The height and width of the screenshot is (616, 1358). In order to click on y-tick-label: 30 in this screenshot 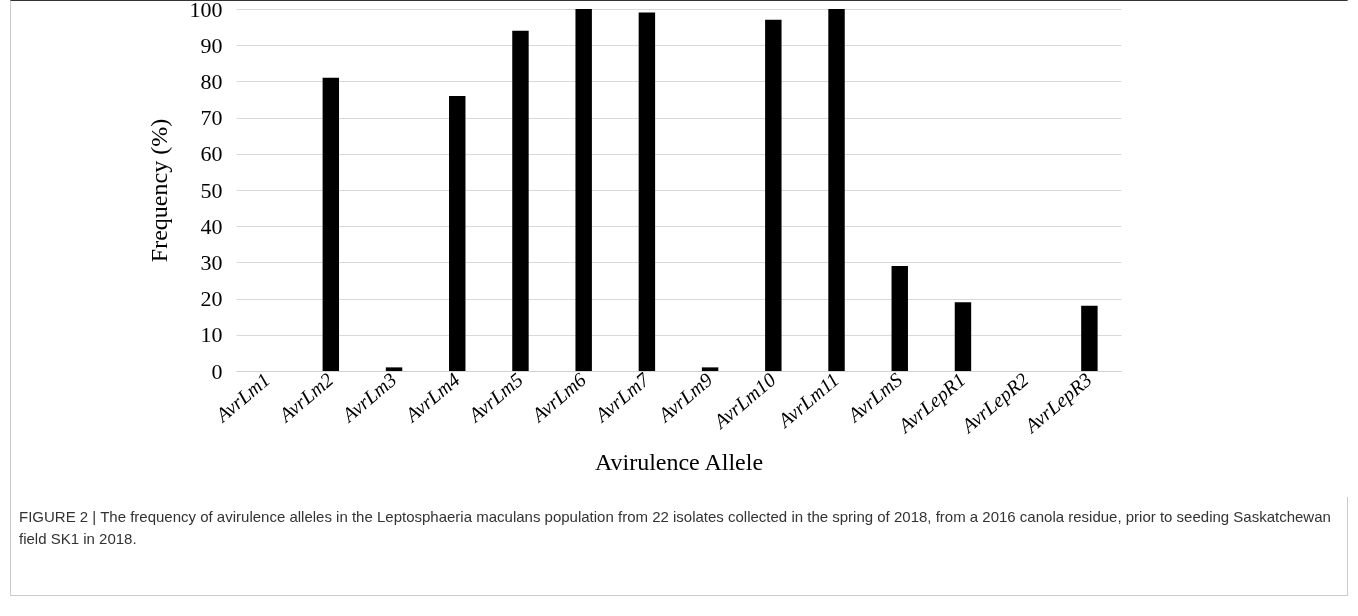, I will do `click(211, 262)`.